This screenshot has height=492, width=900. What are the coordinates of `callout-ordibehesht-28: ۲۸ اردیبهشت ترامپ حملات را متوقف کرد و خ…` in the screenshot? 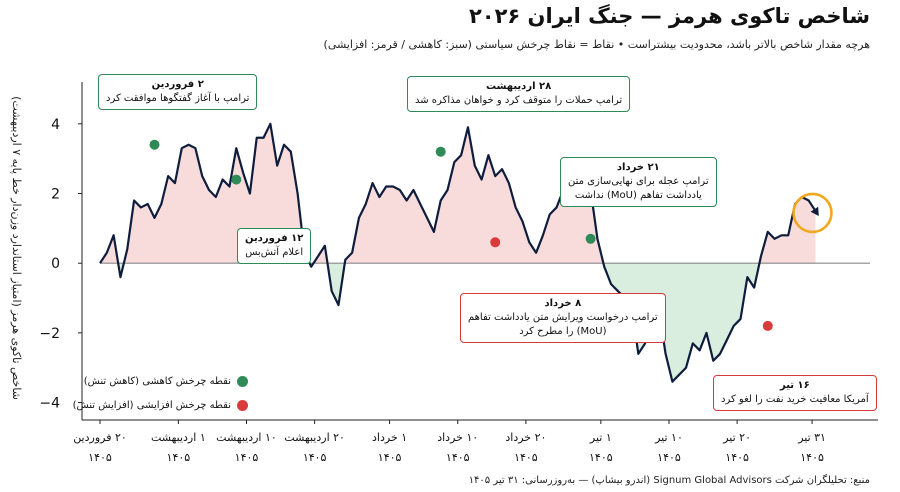 It's located at (519, 94).